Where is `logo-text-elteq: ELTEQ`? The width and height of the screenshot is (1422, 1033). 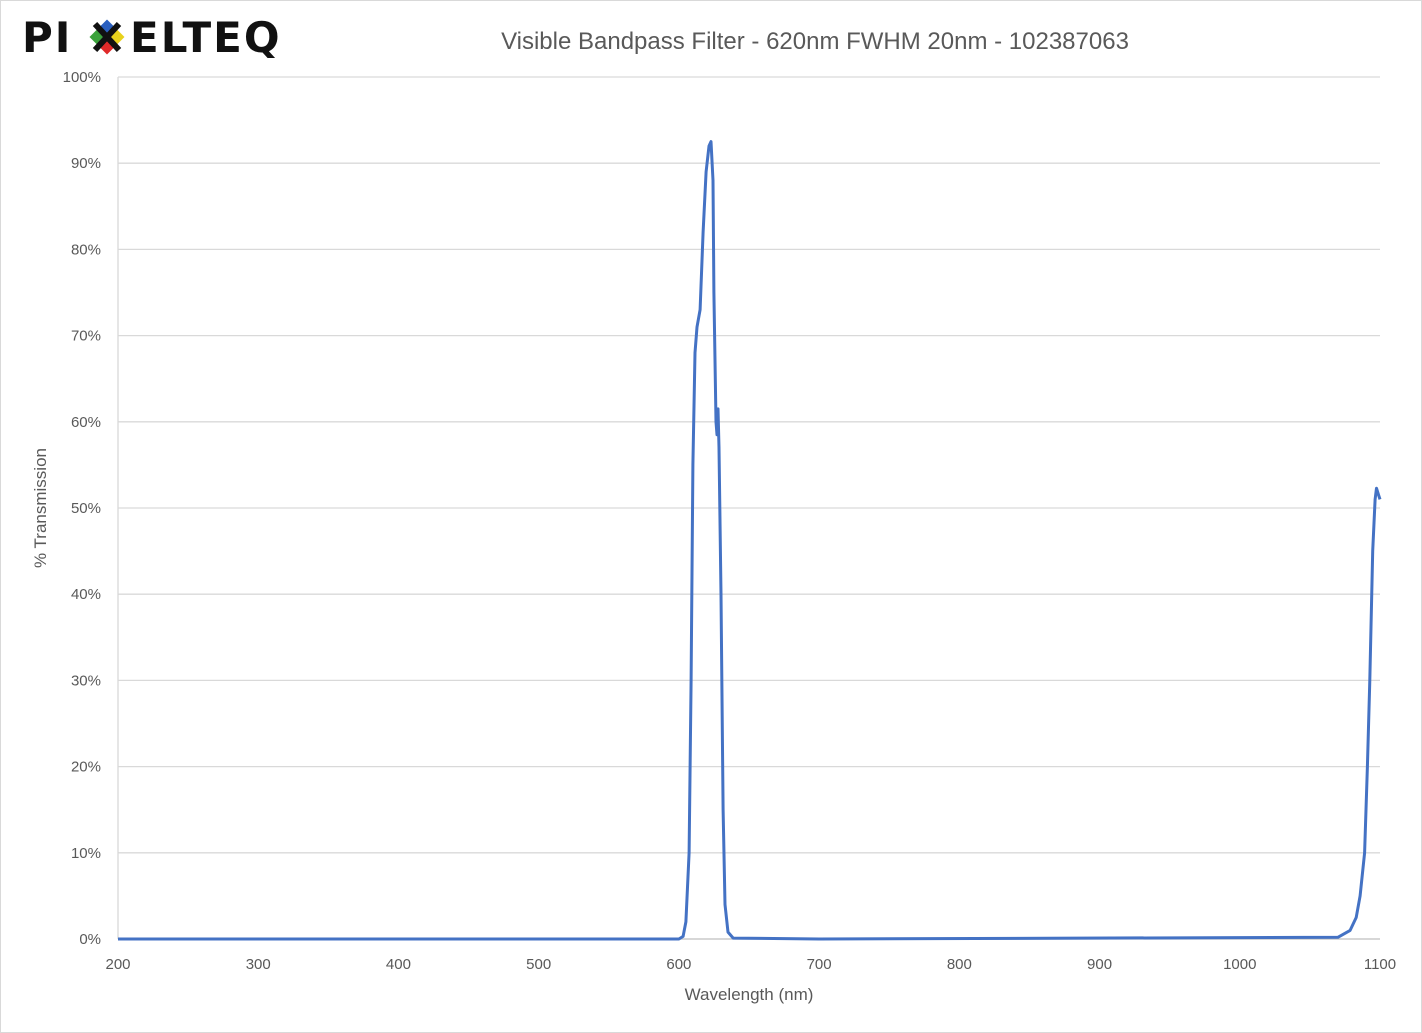
logo-text-elteq: ELTEQ is located at coordinates (206, 37).